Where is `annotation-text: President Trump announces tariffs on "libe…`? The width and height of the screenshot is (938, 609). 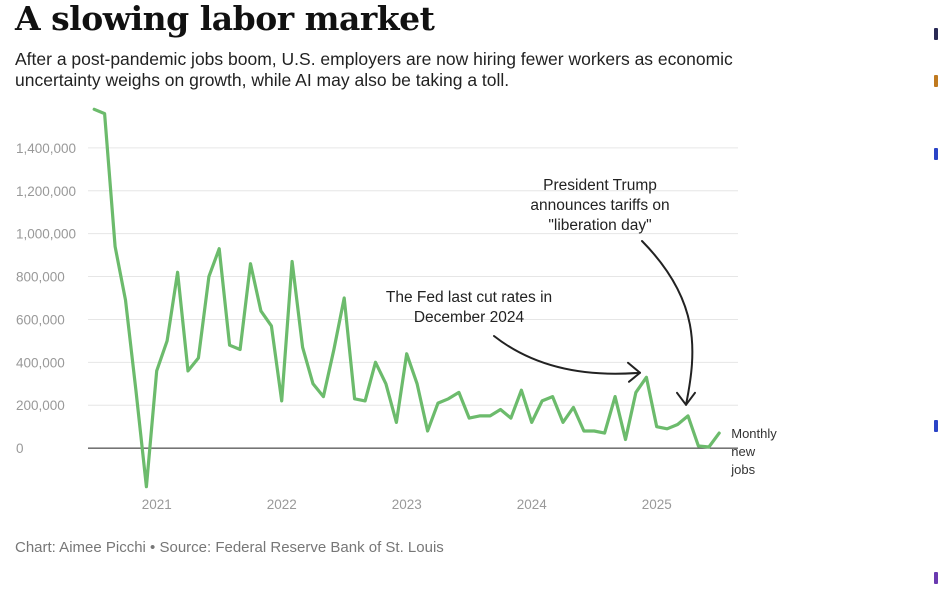 annotation-text: President Trump announces tariffs on "libe… is located at coordinates (599, 205).